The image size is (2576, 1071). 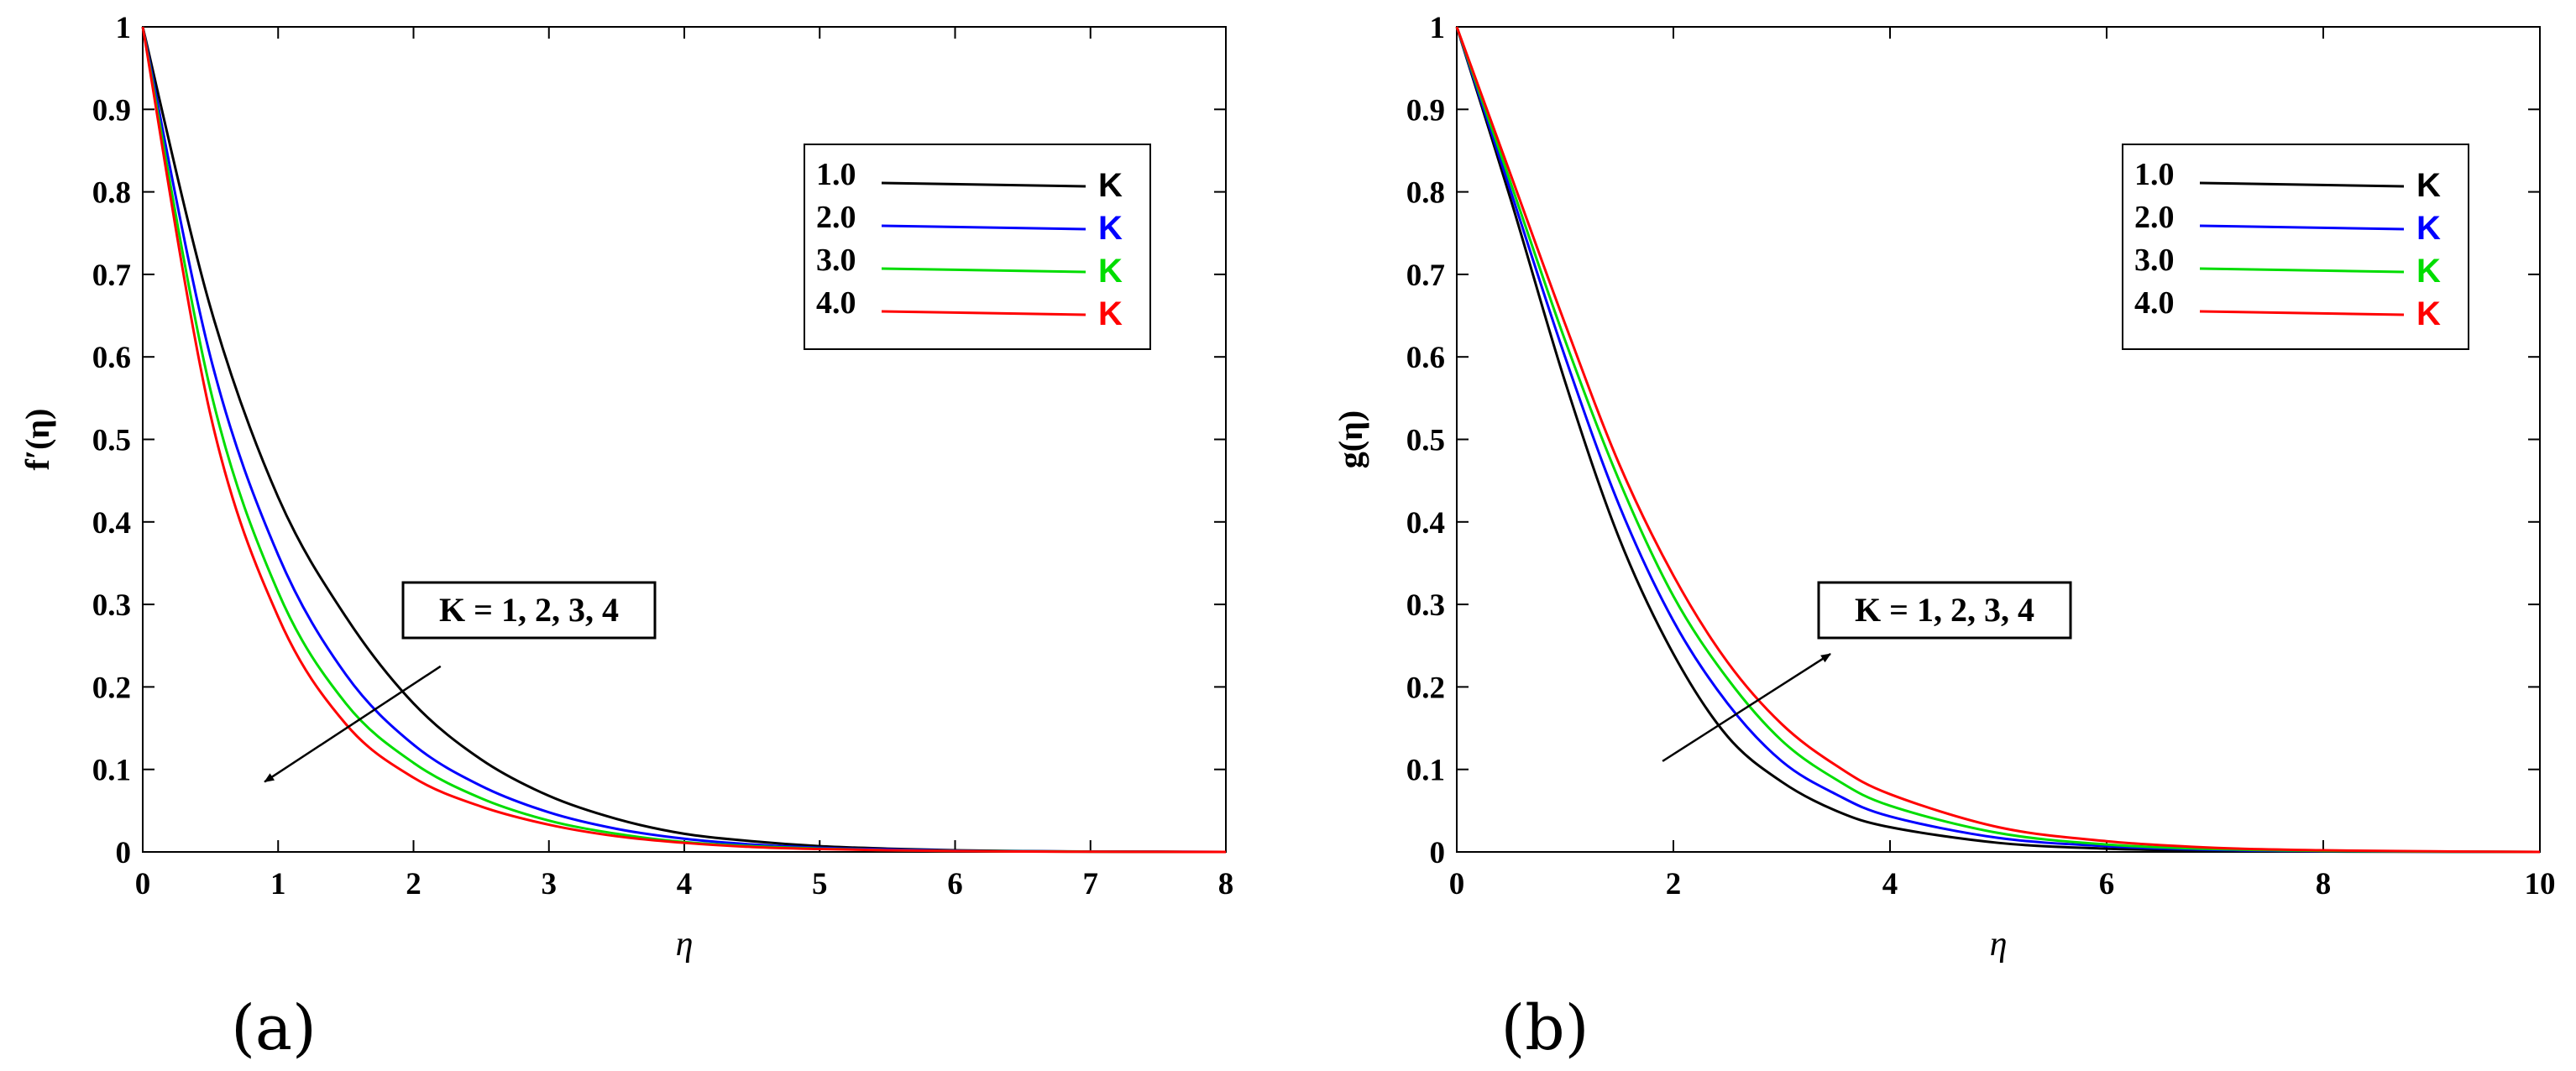 I want to click on y-axis-label: f′(η), so click(x=37, y=440).